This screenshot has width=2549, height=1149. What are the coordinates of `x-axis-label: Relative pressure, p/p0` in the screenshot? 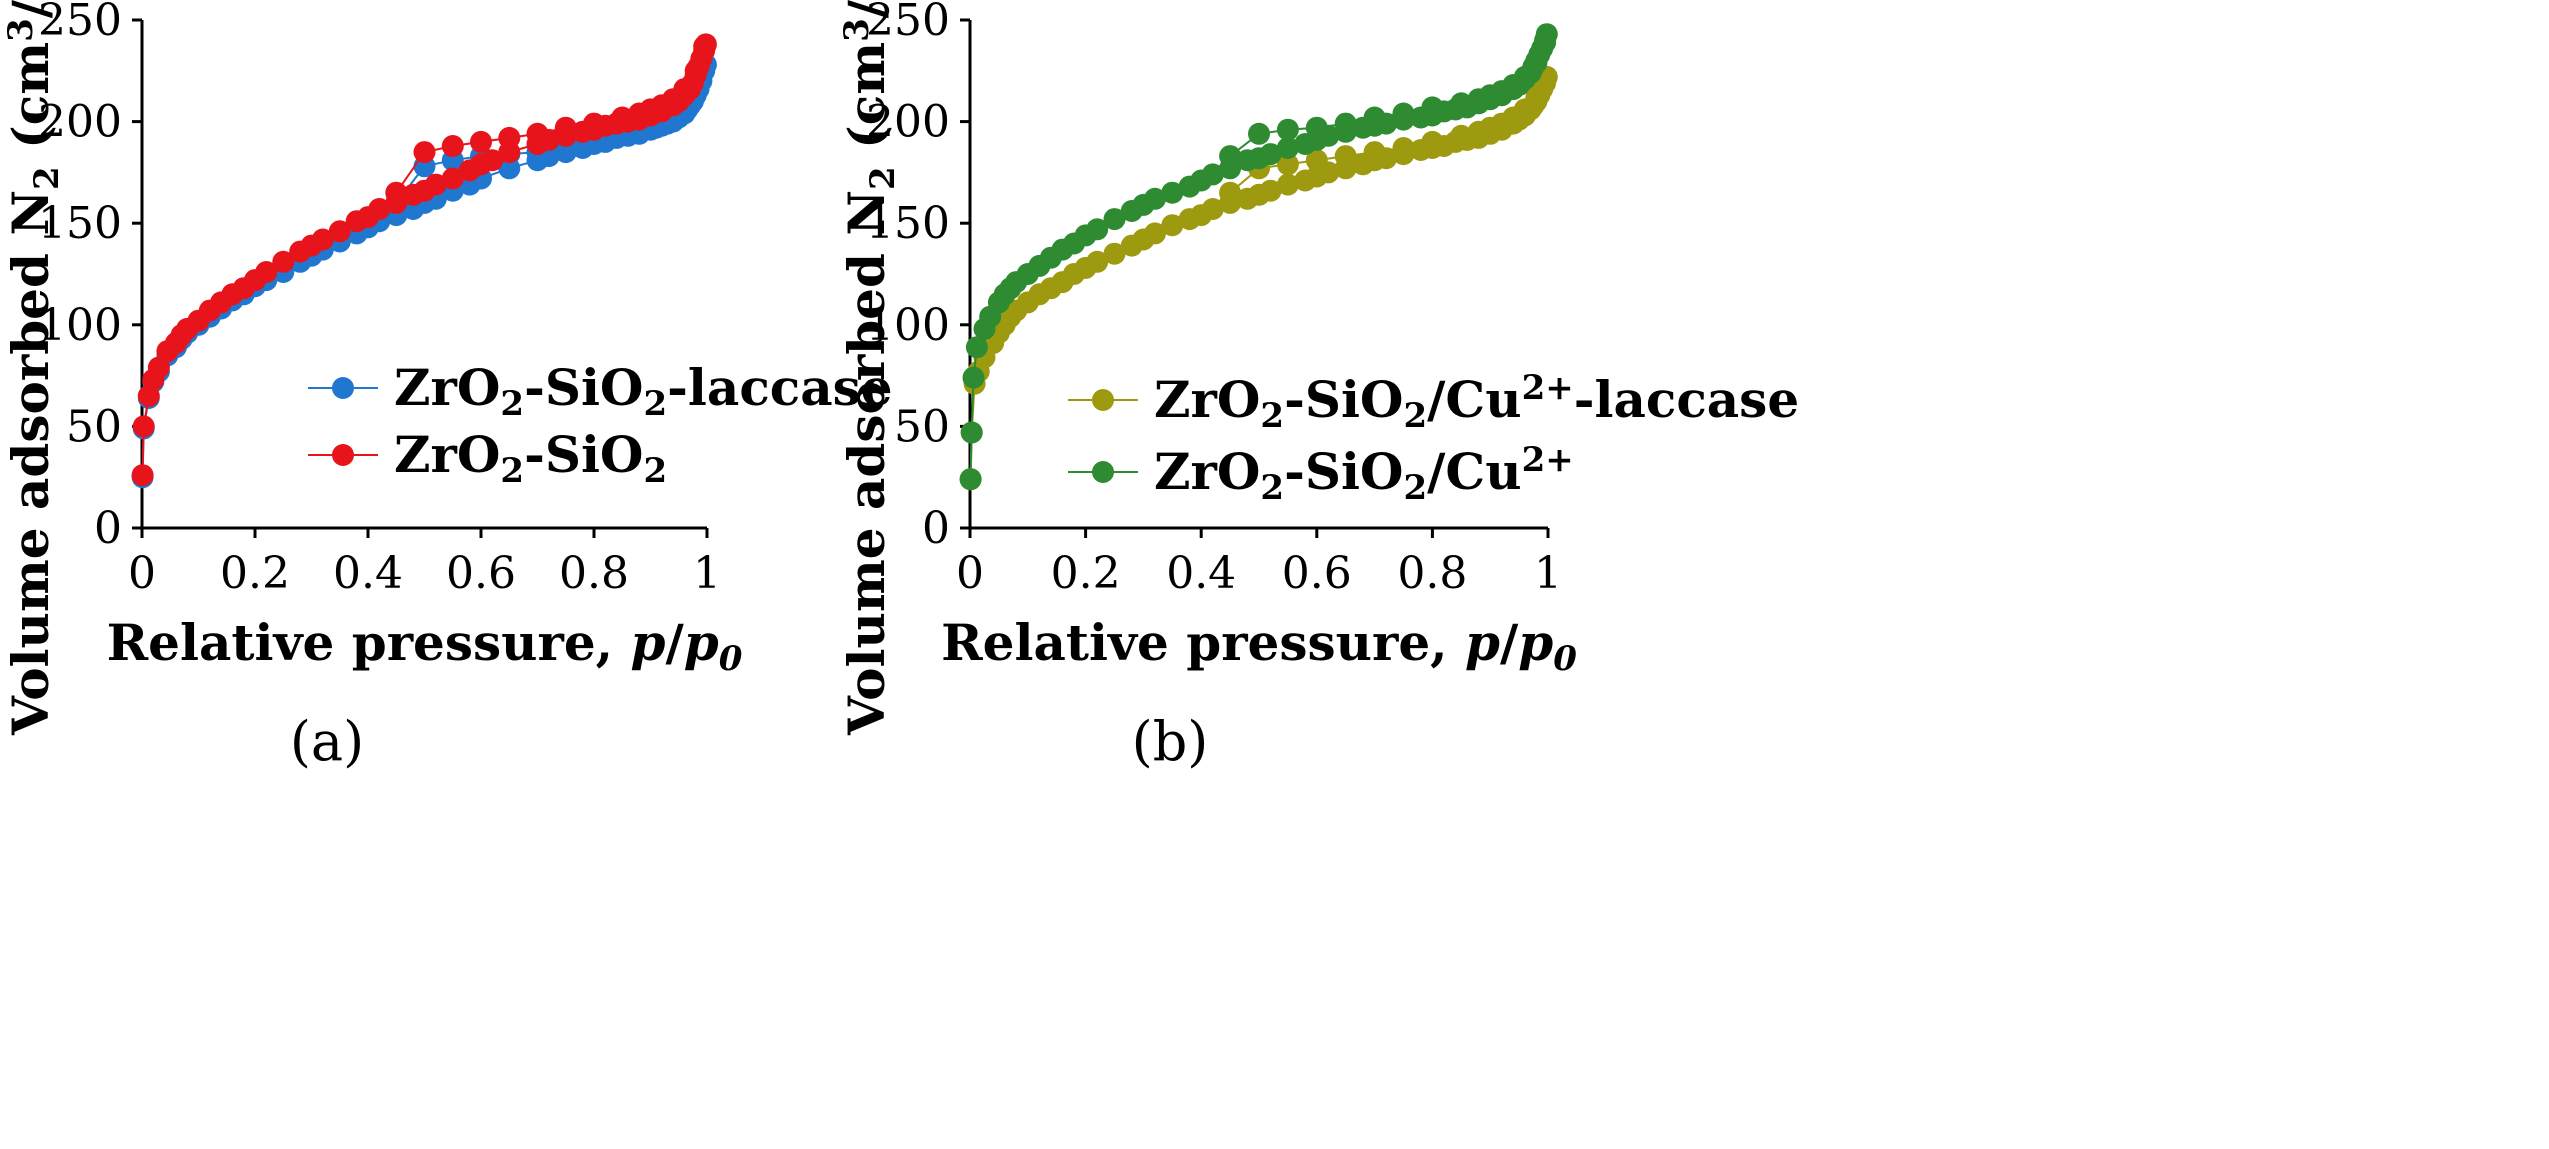 It's located at (425, 646).